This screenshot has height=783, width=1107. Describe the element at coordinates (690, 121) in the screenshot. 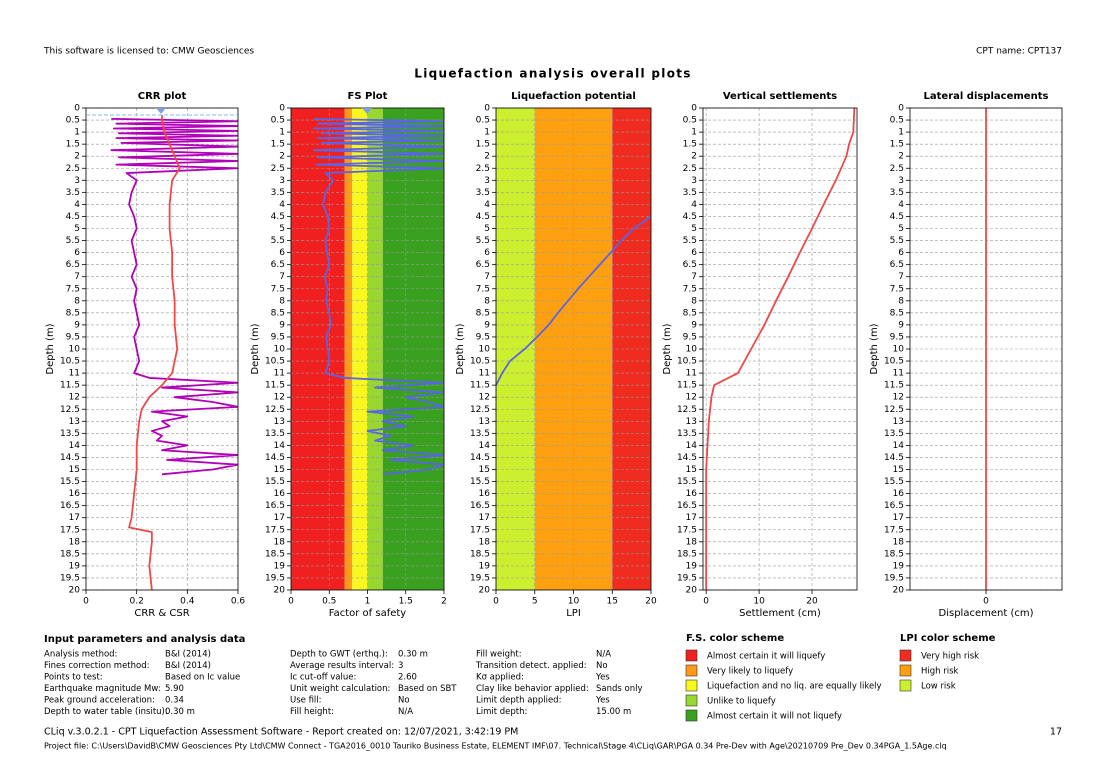

I see `y-tick-label: 0.5` at that location.